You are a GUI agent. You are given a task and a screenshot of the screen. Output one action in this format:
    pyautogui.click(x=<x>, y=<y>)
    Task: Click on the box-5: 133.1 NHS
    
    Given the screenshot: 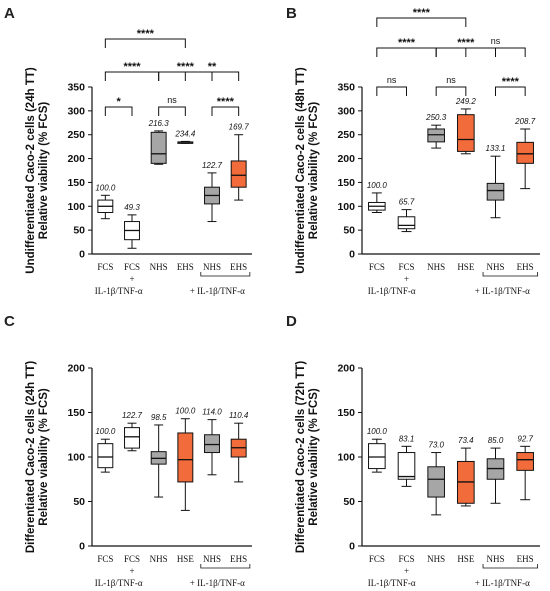 What is the action you would take?
    pyautogui.click(x=495, y=208)
    